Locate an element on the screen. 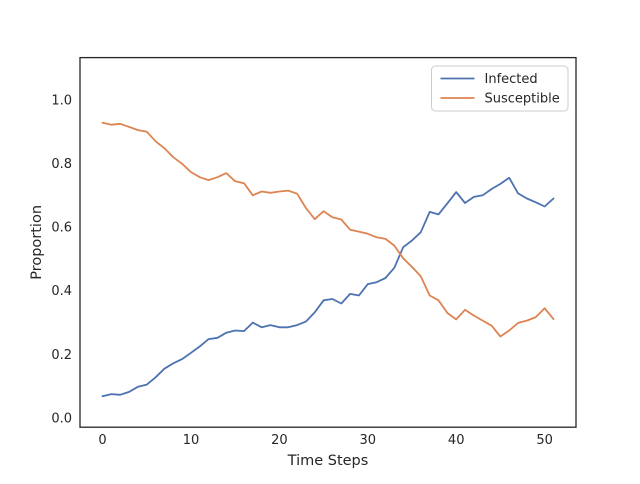  y-tick-labels: 0.0 0.2 0.4 0.6 0.8 1.0 is located at coordinates (61, 259).